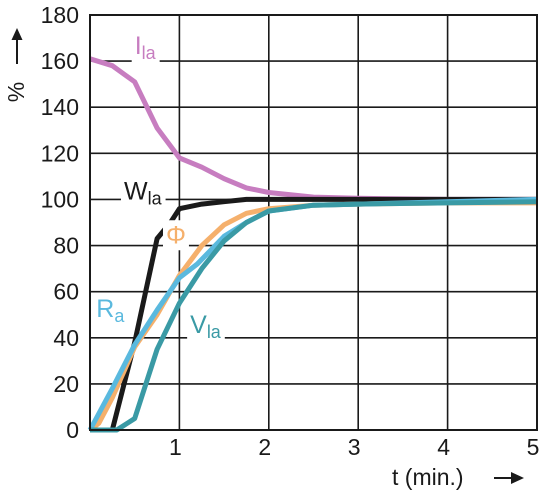 The image size is (548, 500). I want to click on y-tick-label: 180, so click(60, 15).